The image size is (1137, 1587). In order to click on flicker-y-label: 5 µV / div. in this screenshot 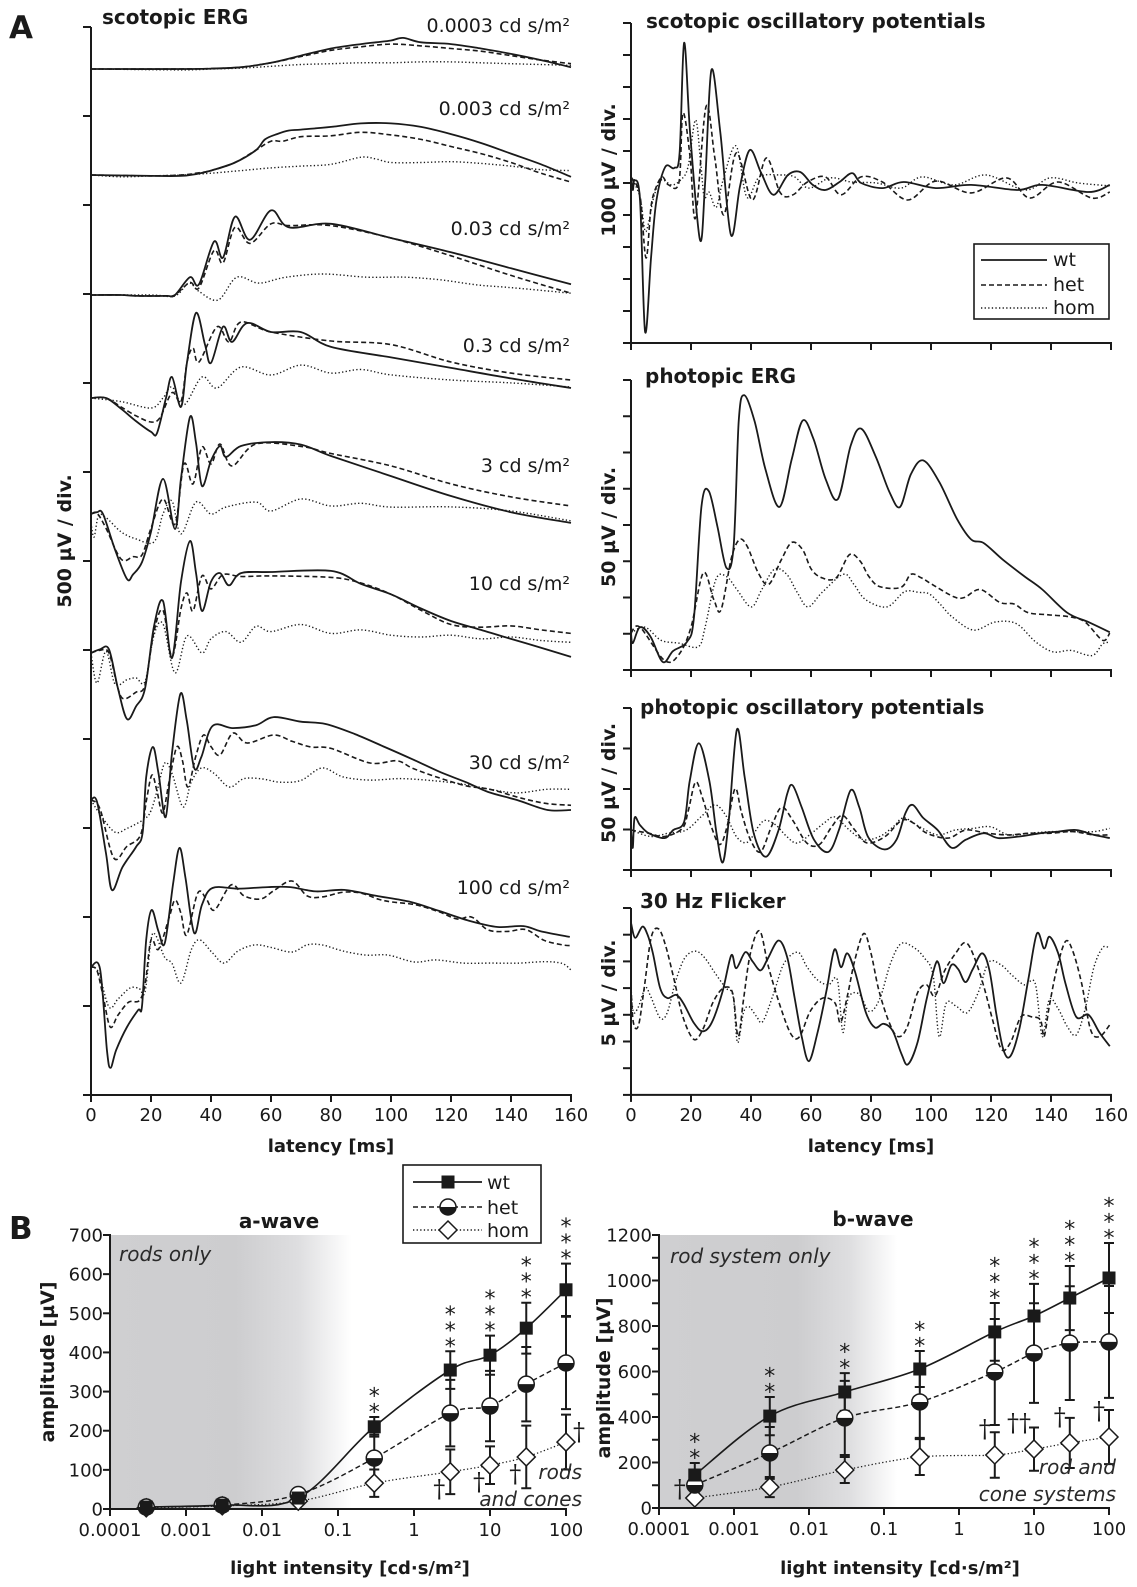, I will do `click(609, 993)`.